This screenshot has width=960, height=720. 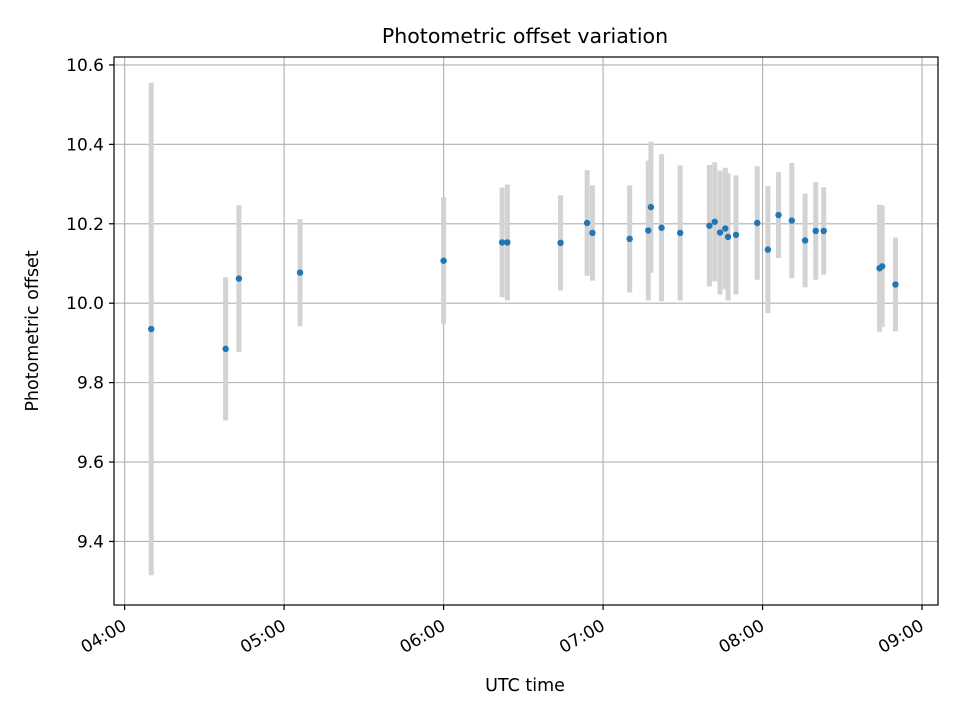 I want to click on y-tick-label: 10.6, so click(x=85, y=66).